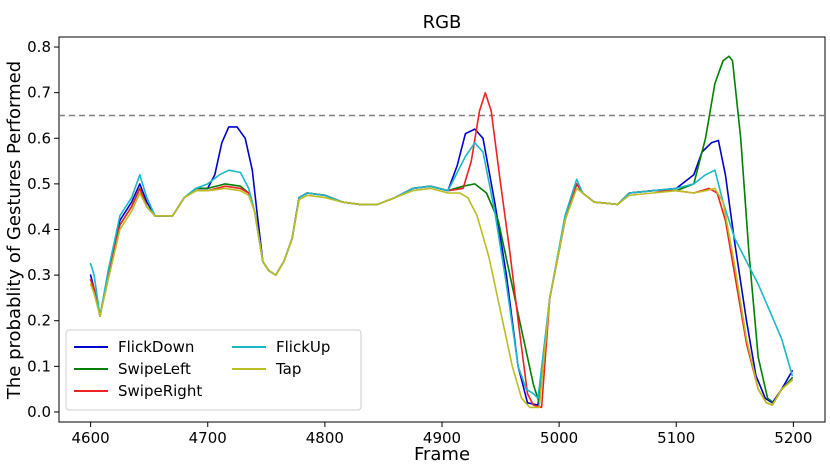 The width and height of the screenshot is (830, 472). Describe the element at coordinates (39, 230) in the screenshot. I see `y-tick-label: 0.4` at that location.